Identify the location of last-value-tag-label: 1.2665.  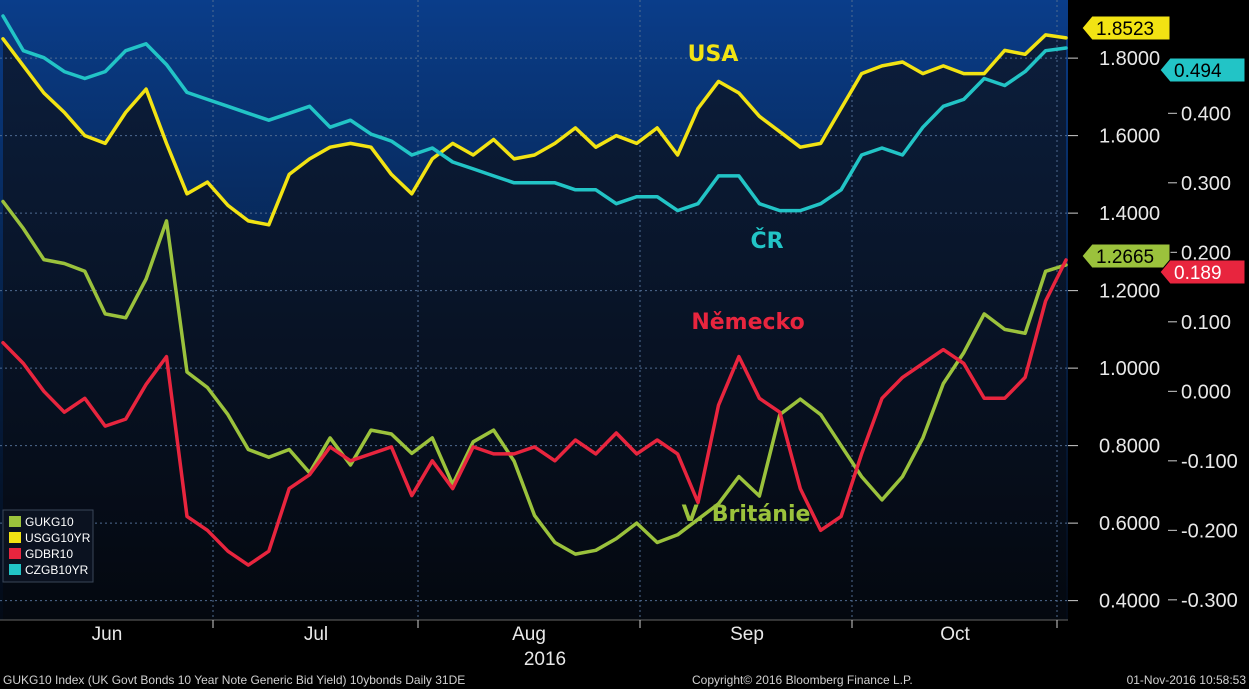
(1125, 257).